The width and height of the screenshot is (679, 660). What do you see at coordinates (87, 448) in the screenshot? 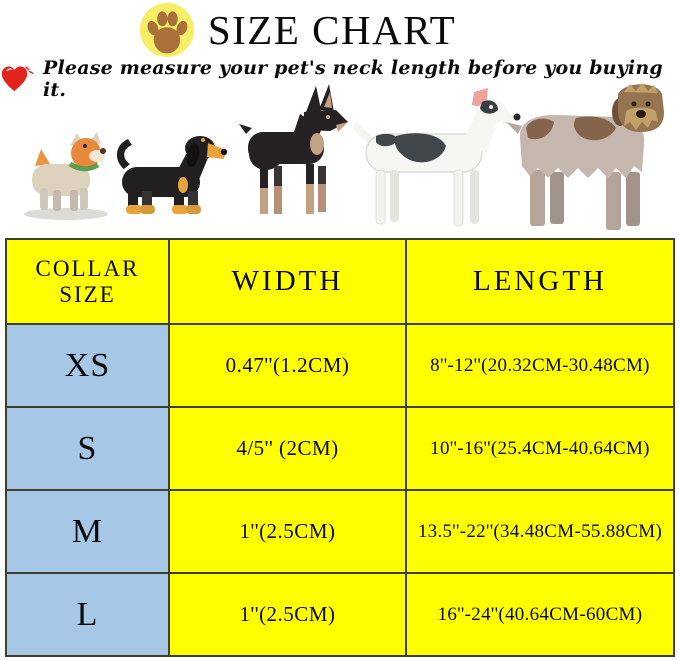
I see `size-label: S` at bounding box center [87, 448].